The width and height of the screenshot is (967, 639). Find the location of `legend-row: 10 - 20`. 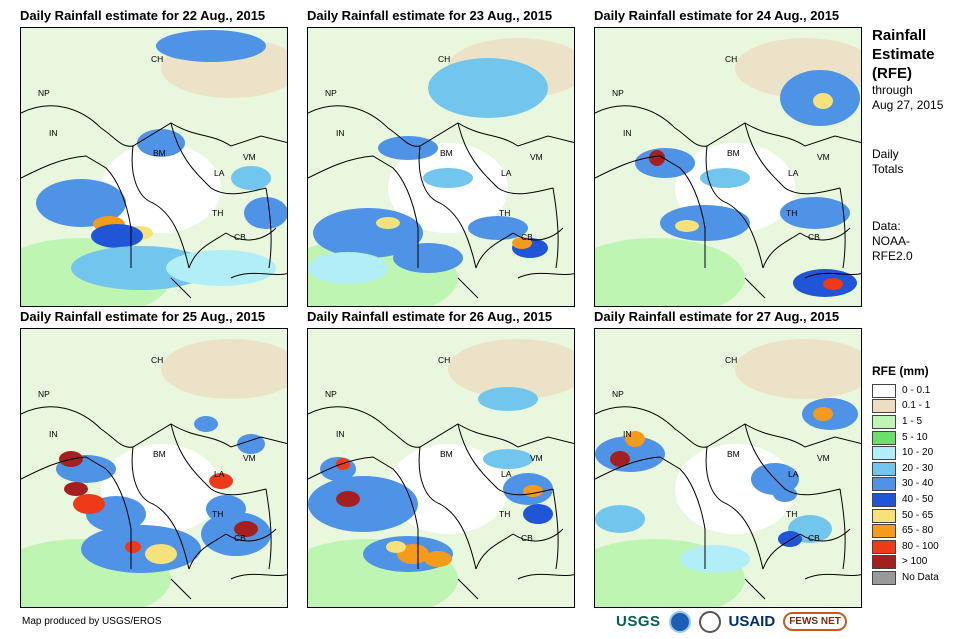

legend-row: 10 - 20 is located at coordinates (919, 453).